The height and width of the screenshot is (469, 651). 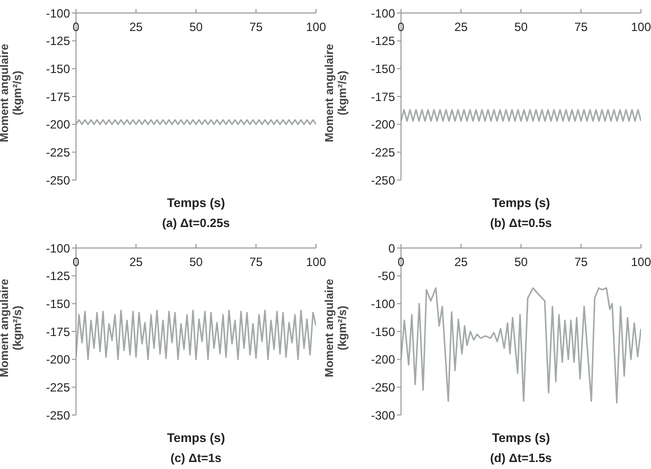 What do you see at coordinates (387, 275) in the screenshot?
I see `y-tick-label: -50` at bounding box center [387, 275].